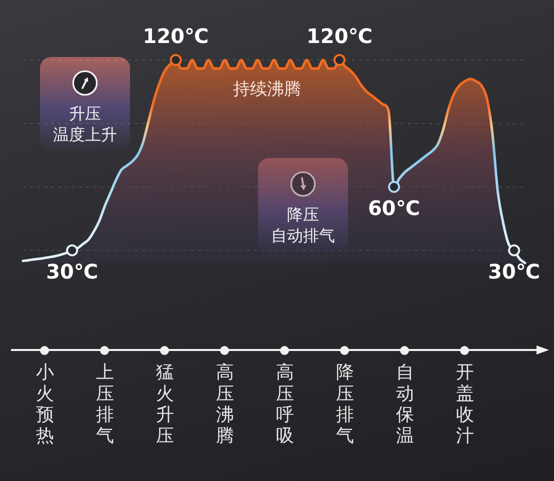 The height and width of the screenshot is (481, 554). I want to click on x-tick-label: 自动保温, so click(405, 404).